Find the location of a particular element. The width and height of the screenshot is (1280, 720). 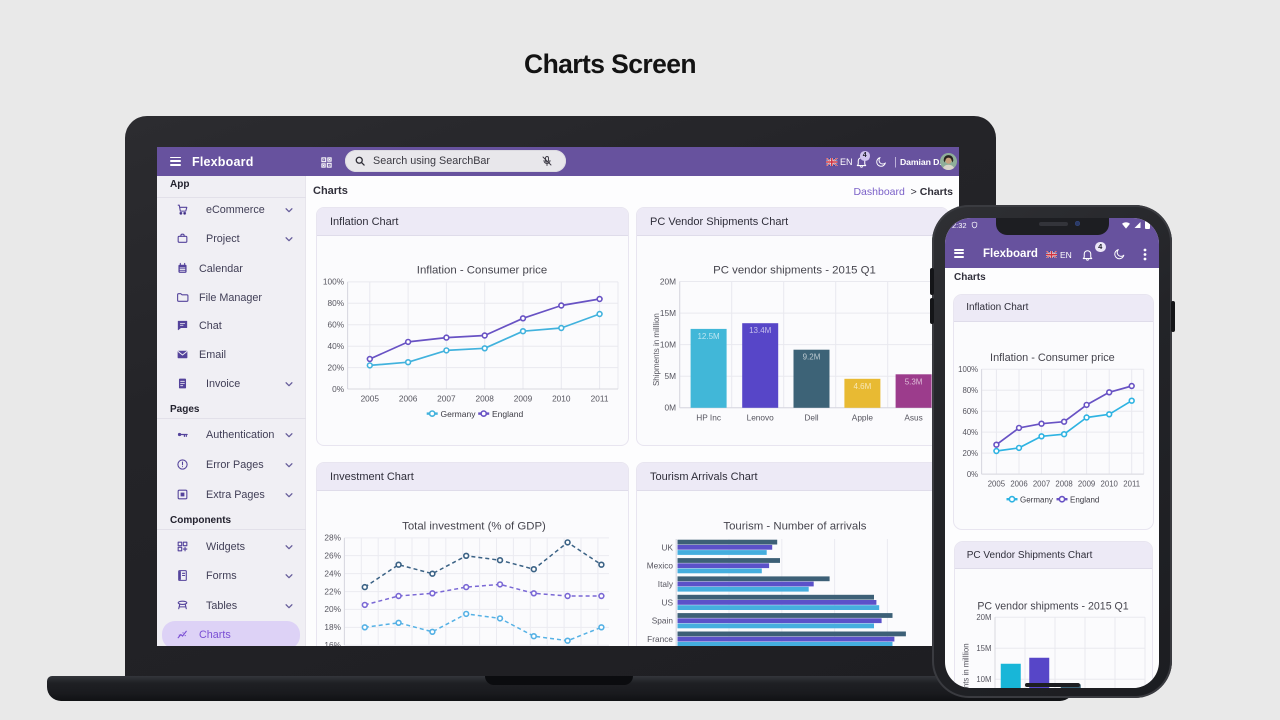

svg-text: 5M is located at coordinates (670, 376).